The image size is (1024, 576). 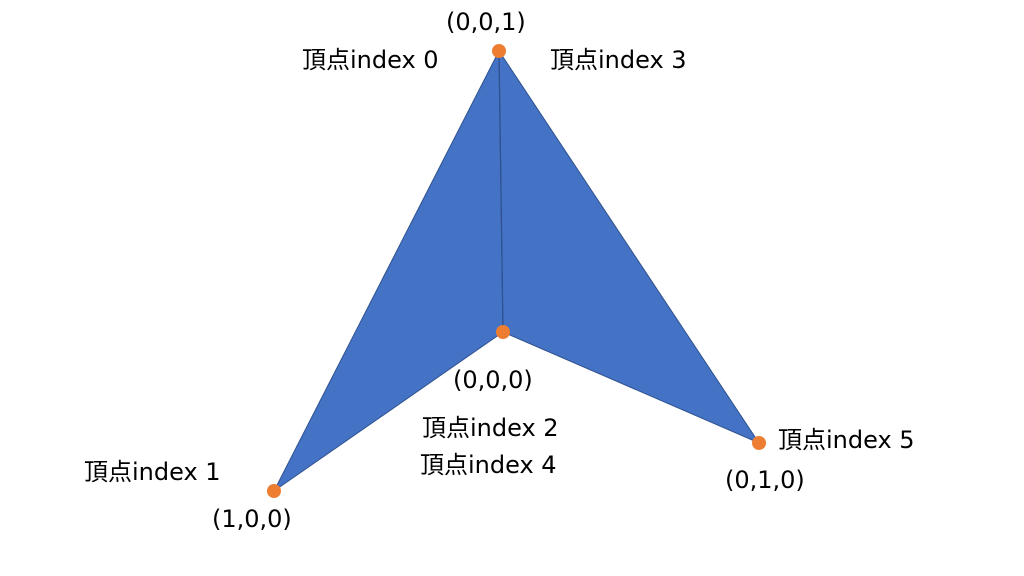 I want to click on vertex-right-coord: (0,1,0), so click(x=765, y=480).